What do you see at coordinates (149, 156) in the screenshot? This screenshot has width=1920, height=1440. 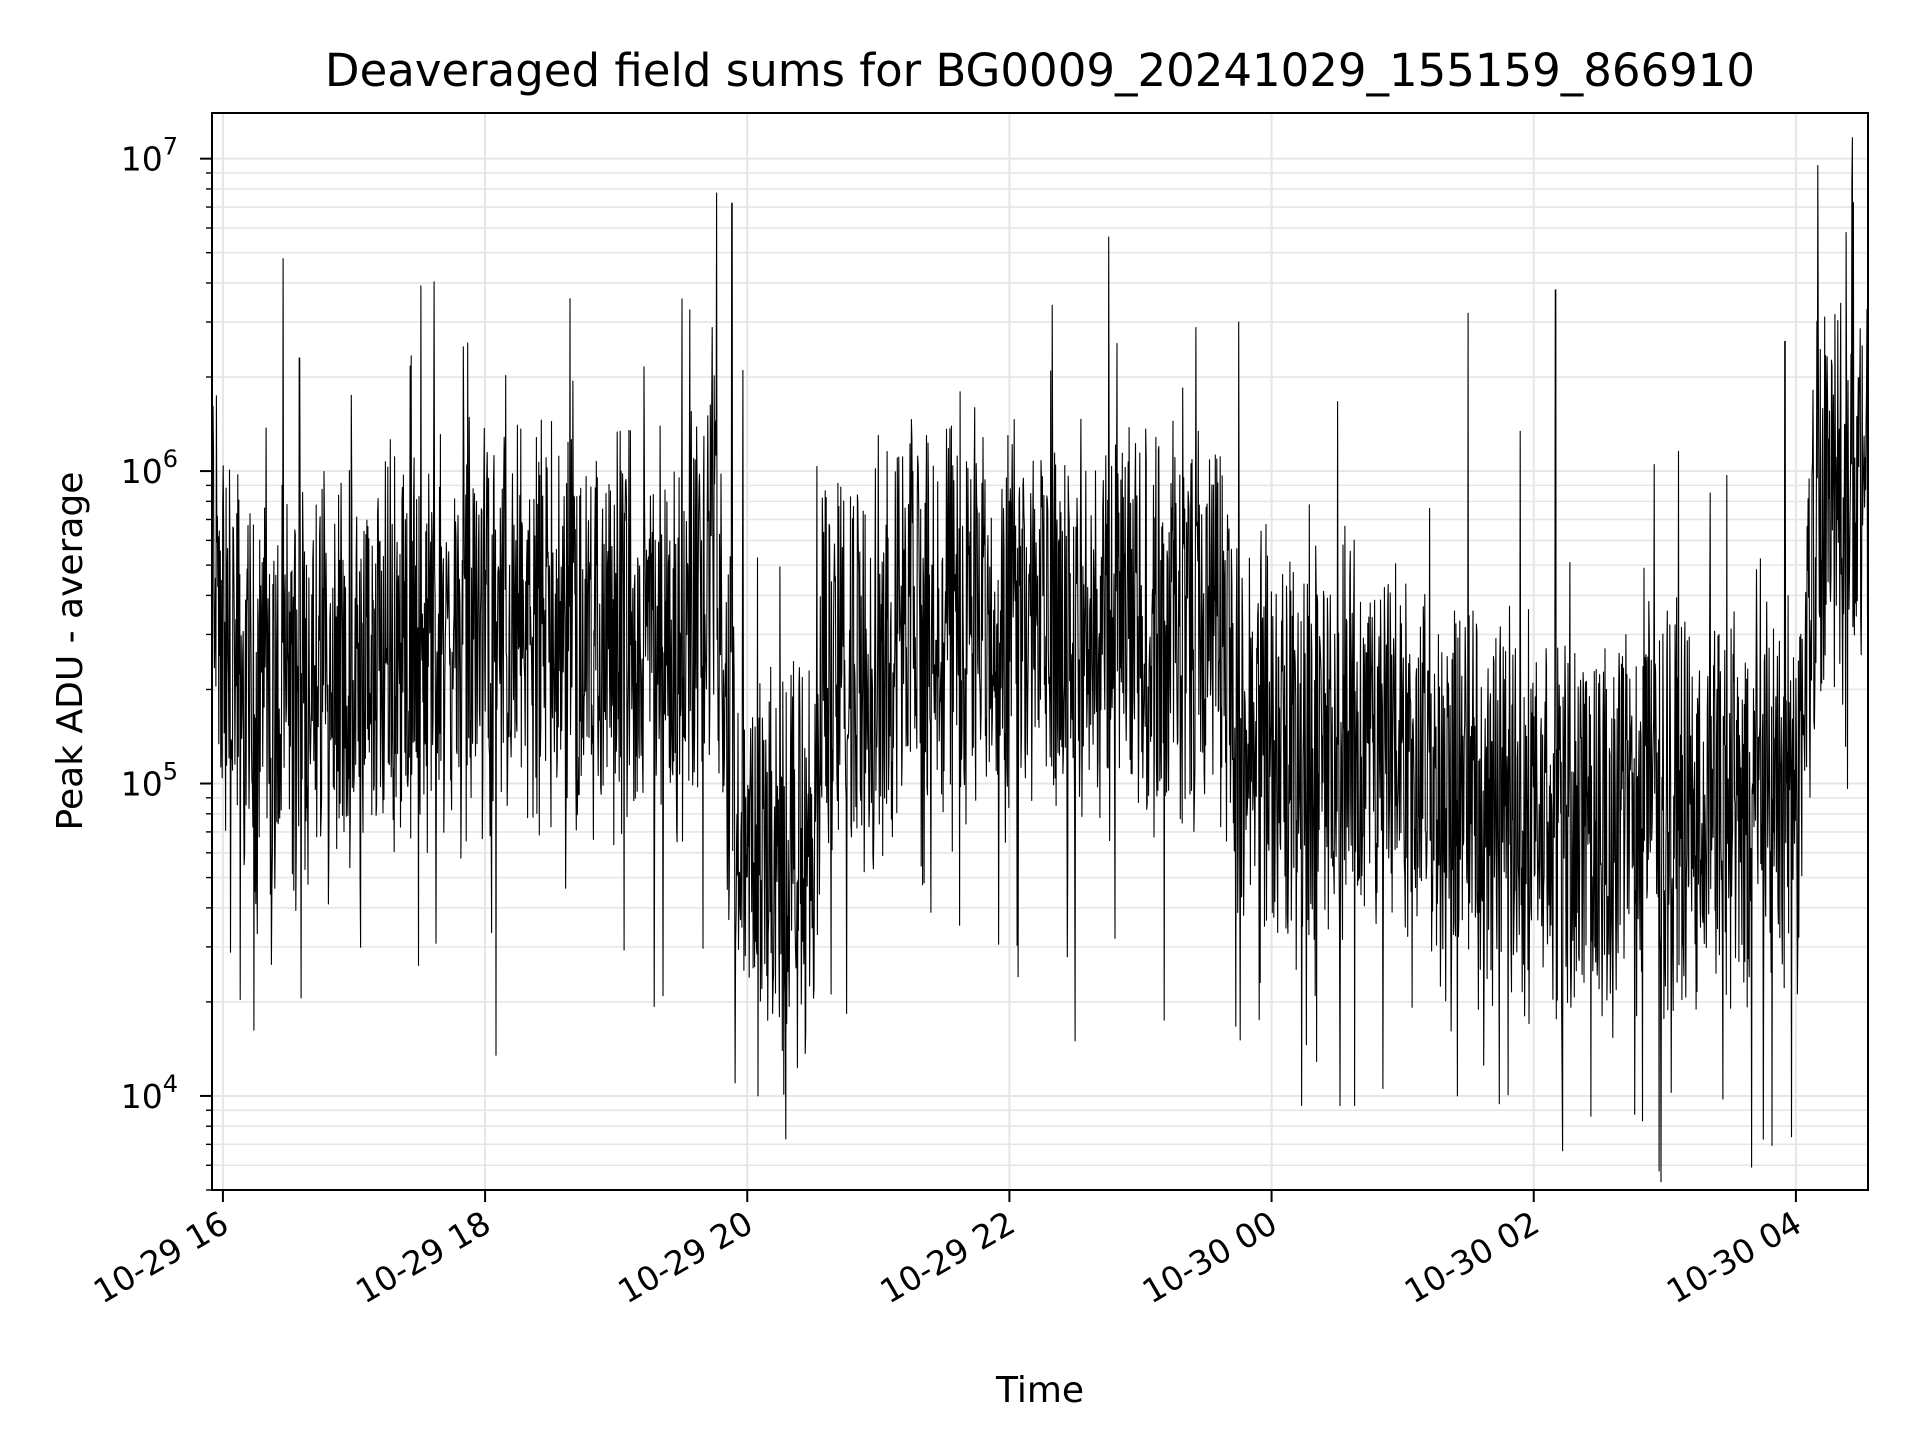 I see `y-tick-label: 10⁷` at bounding box center [149, 156].